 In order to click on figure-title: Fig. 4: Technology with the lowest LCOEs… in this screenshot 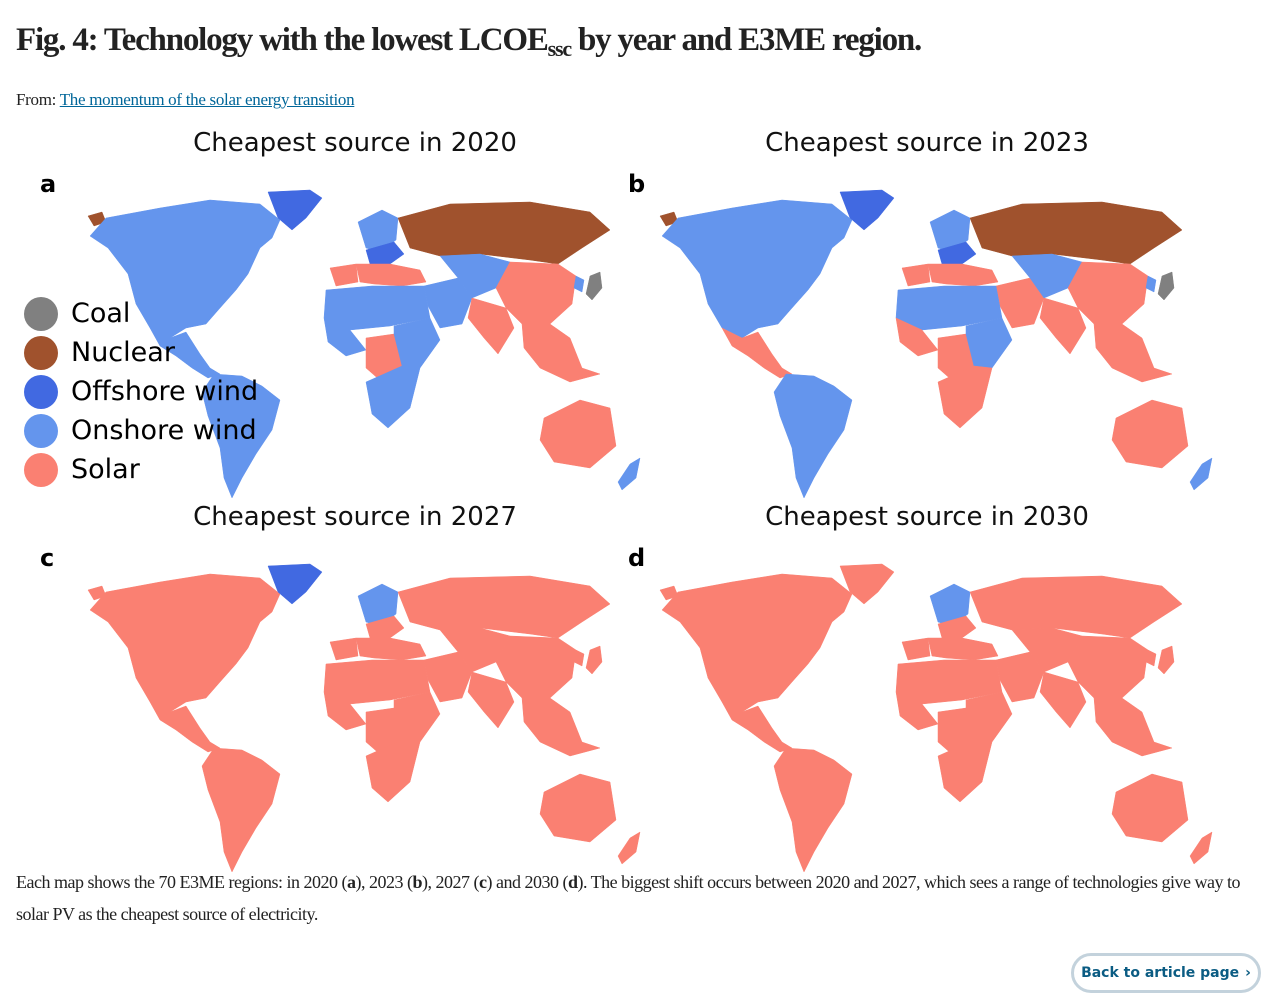, I will do `click(469, 42)`.